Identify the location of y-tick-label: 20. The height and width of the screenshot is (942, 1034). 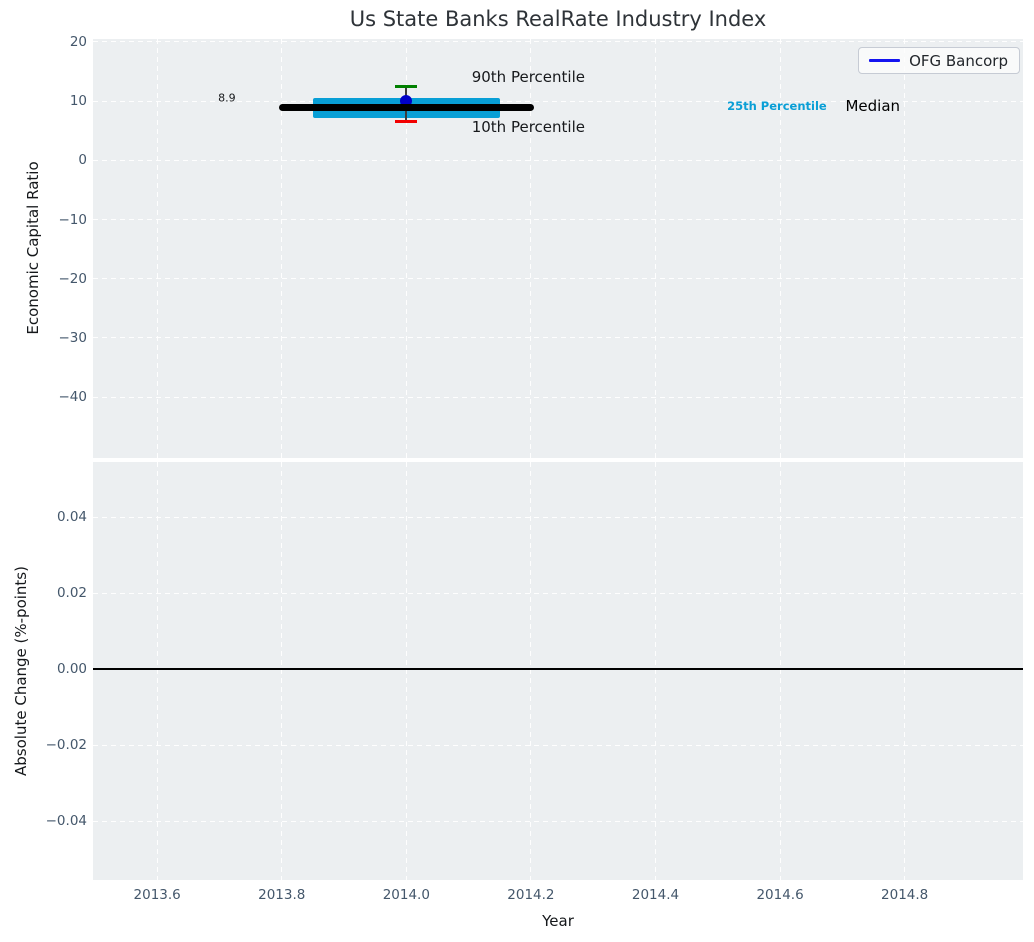
(78, 41).